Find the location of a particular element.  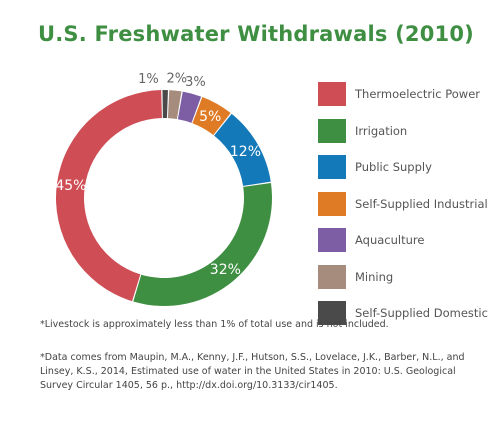

legend-item-self-supplied-domestic: Self-Supplied Domestic is located at coordinates (403, 313).